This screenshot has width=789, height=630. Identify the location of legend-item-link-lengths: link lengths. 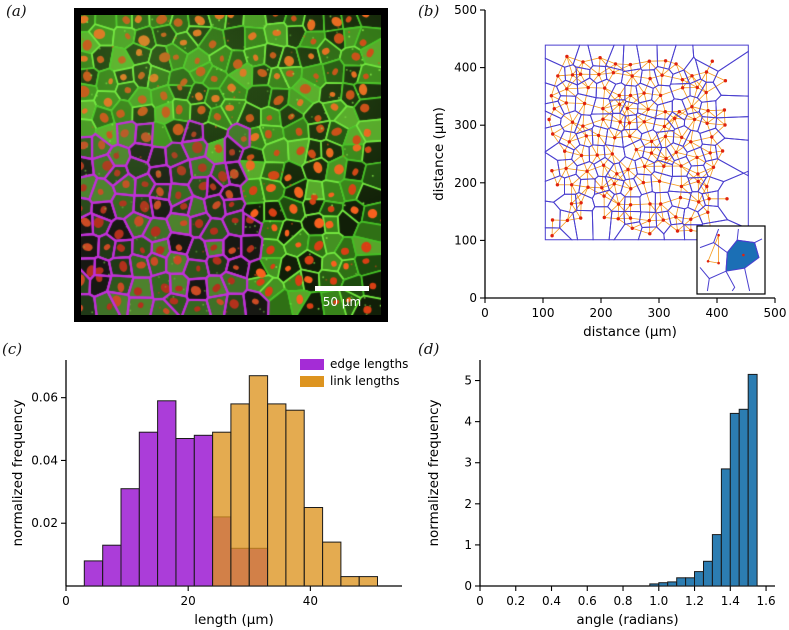
(354, 381).